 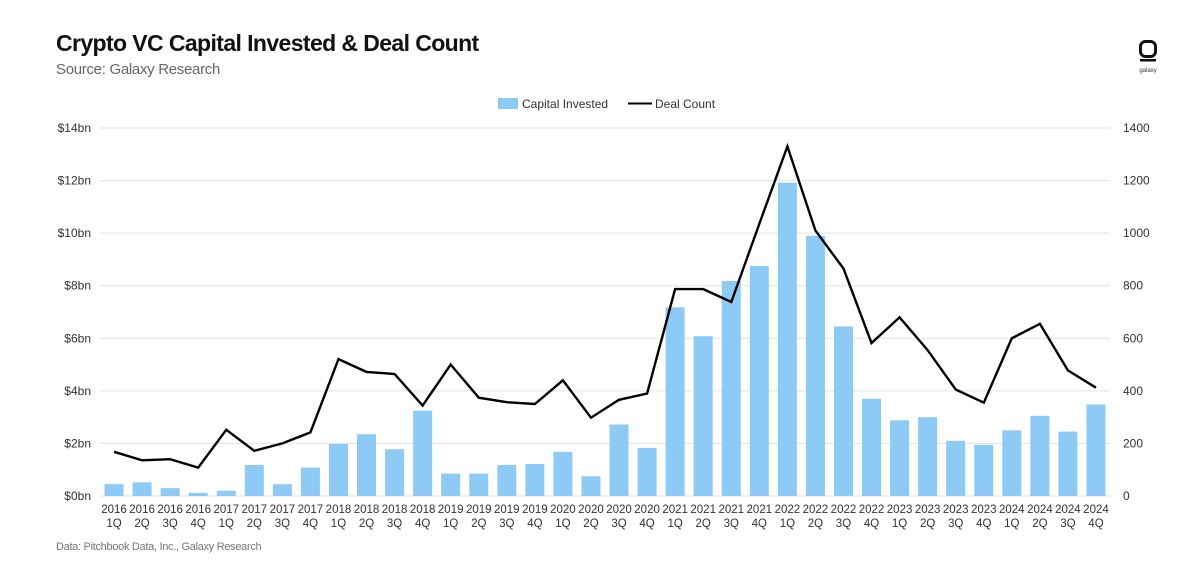 I want to click on x-tick-label: 2020 4Q, so click(x=647, y=517).